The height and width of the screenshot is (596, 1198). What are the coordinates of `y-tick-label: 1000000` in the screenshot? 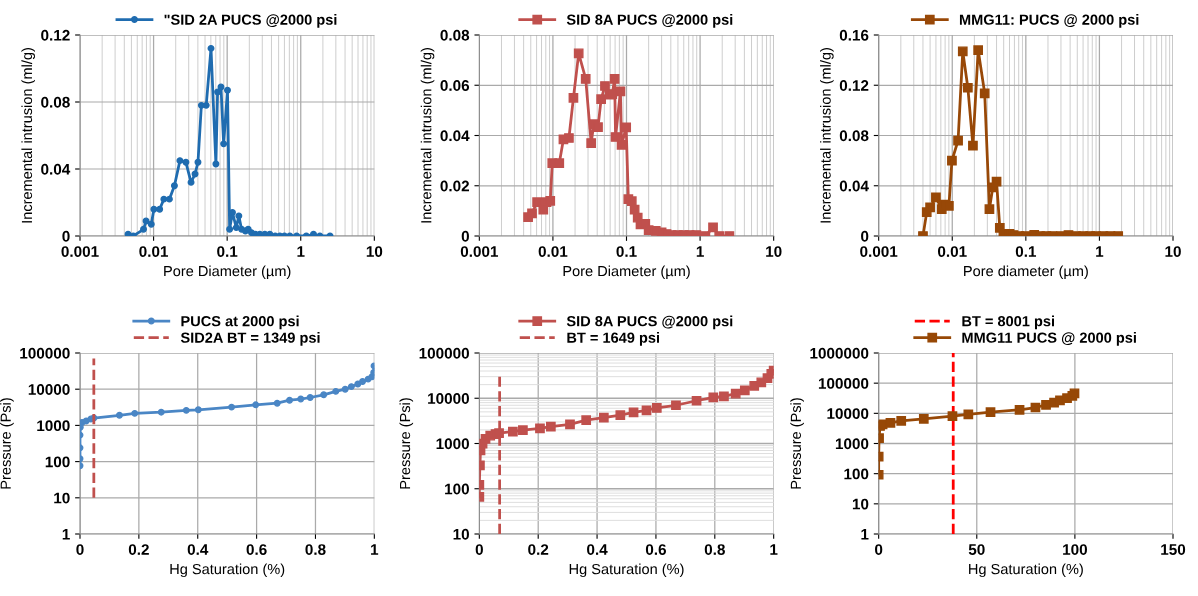 It's located at (839, 353).